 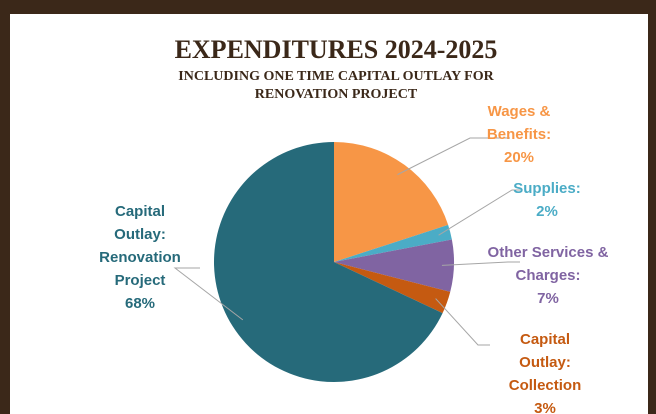 What do you see at coordinates (519, 157) in the screenshot?
I see `value-label: 20%` at bounding box center [519, 157].